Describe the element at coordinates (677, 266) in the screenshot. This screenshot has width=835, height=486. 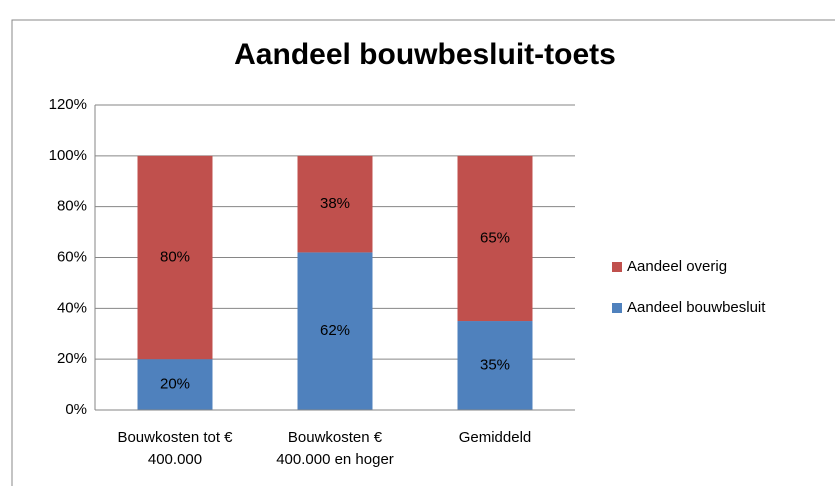
I see `legend-label: Aandeel overig` at that location.